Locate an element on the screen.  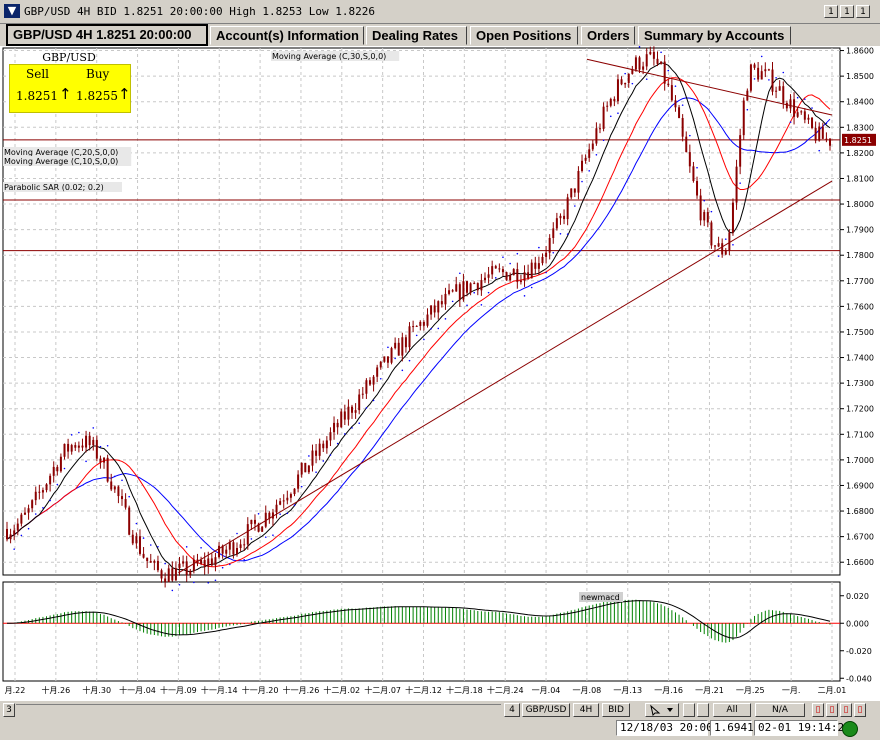
cursor-tool-button is located at coordinates (662, 710).